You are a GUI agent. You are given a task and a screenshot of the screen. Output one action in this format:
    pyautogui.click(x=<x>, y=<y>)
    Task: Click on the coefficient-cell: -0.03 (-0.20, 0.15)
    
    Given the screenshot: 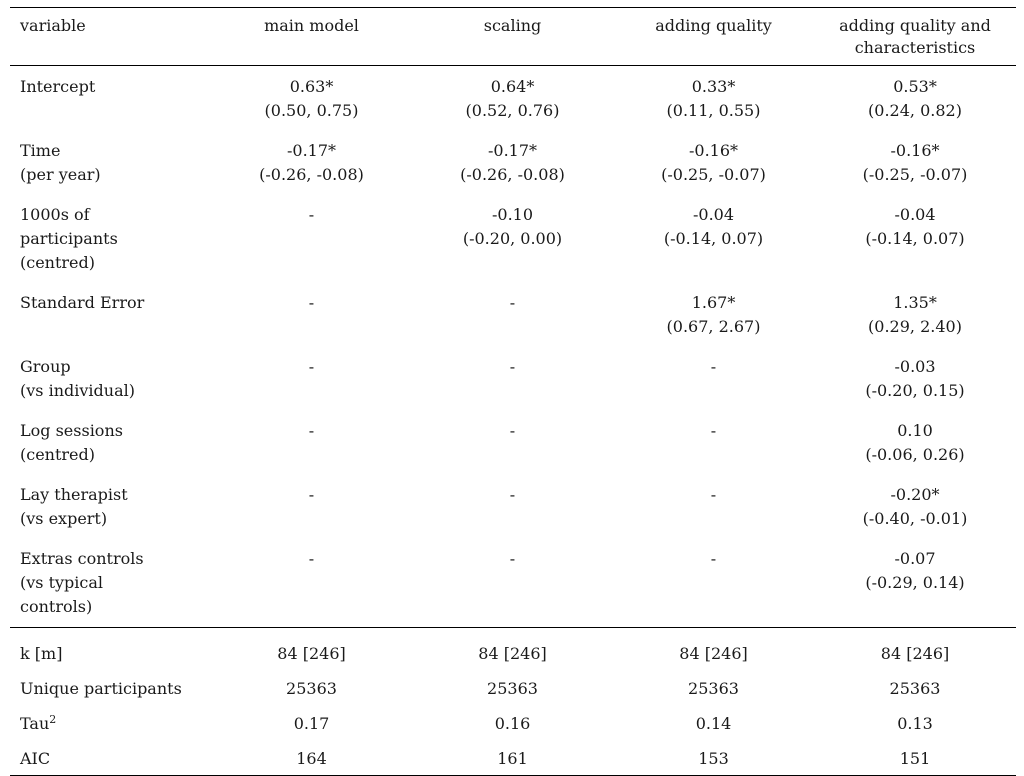 What is the action you would take?
    pyautogui.click(x=915, y=379)
    